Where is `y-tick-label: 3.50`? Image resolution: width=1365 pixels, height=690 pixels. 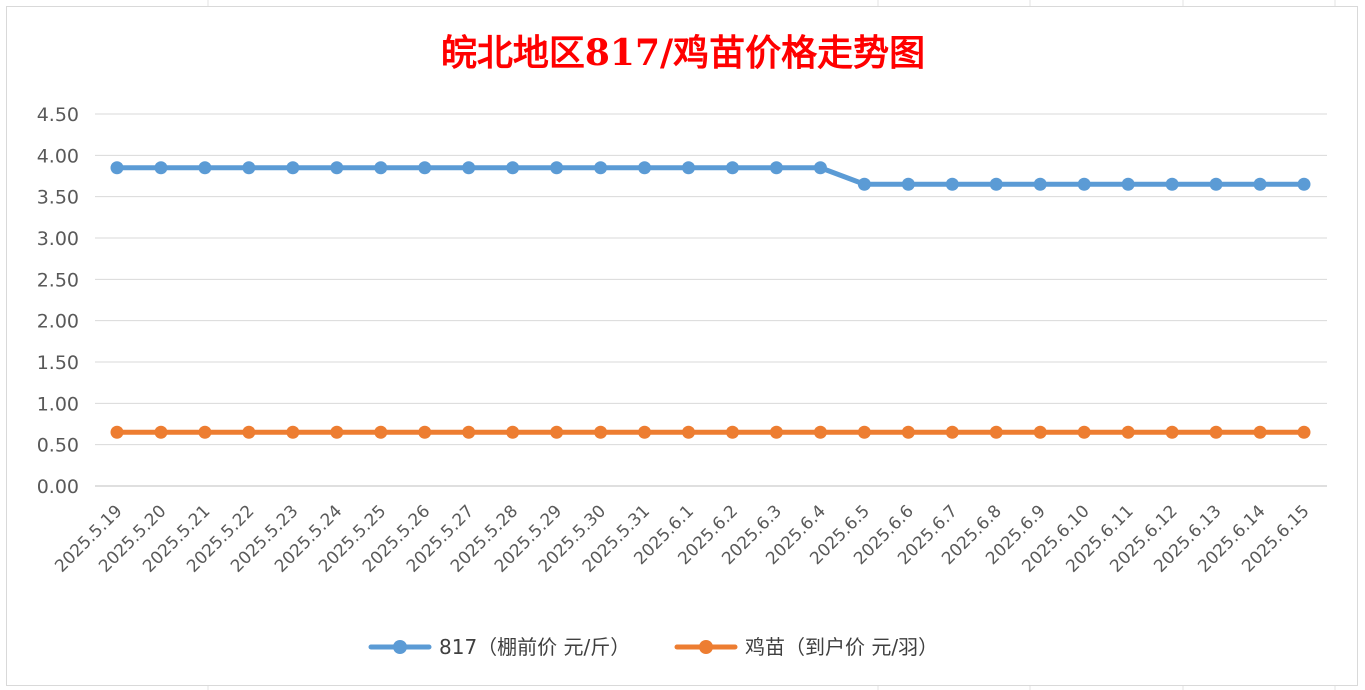
y-tick-label: 3.50 is located at coordinates (58, 198).